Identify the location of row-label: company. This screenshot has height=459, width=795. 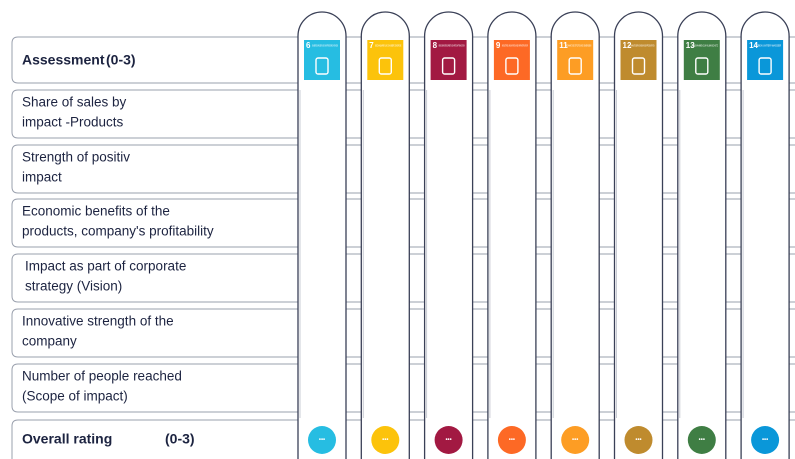
(49, 341).